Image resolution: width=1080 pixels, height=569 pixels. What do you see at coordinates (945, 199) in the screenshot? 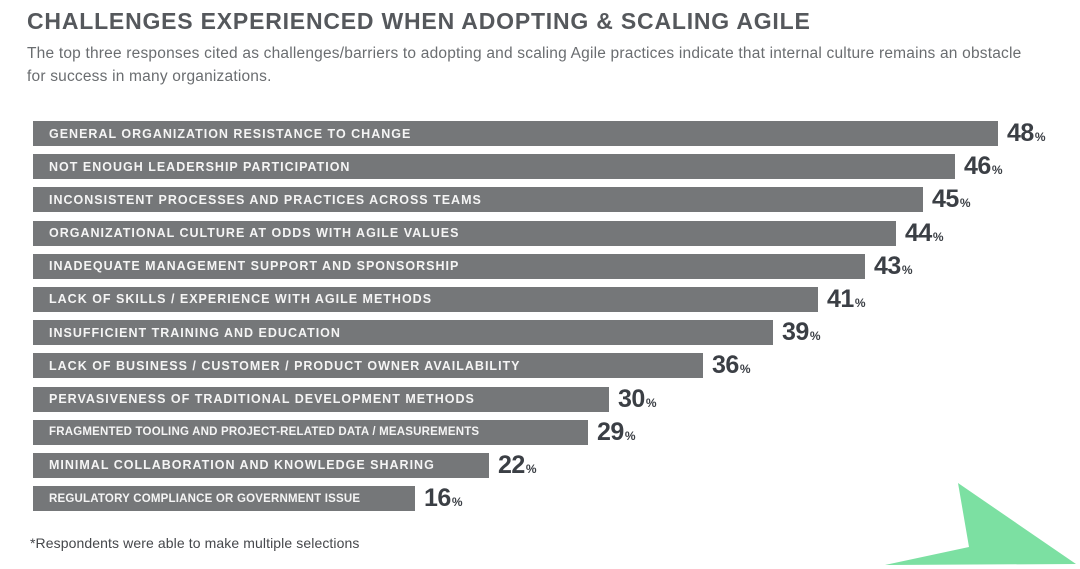
I see `bar-value-number: 45` at bounding box center [945, 199].